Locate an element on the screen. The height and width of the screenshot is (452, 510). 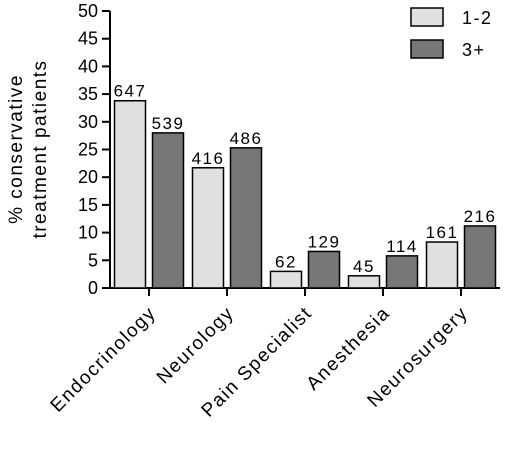
y-axis-title: % conservative treatment patients is located at coordinates (28, 148).